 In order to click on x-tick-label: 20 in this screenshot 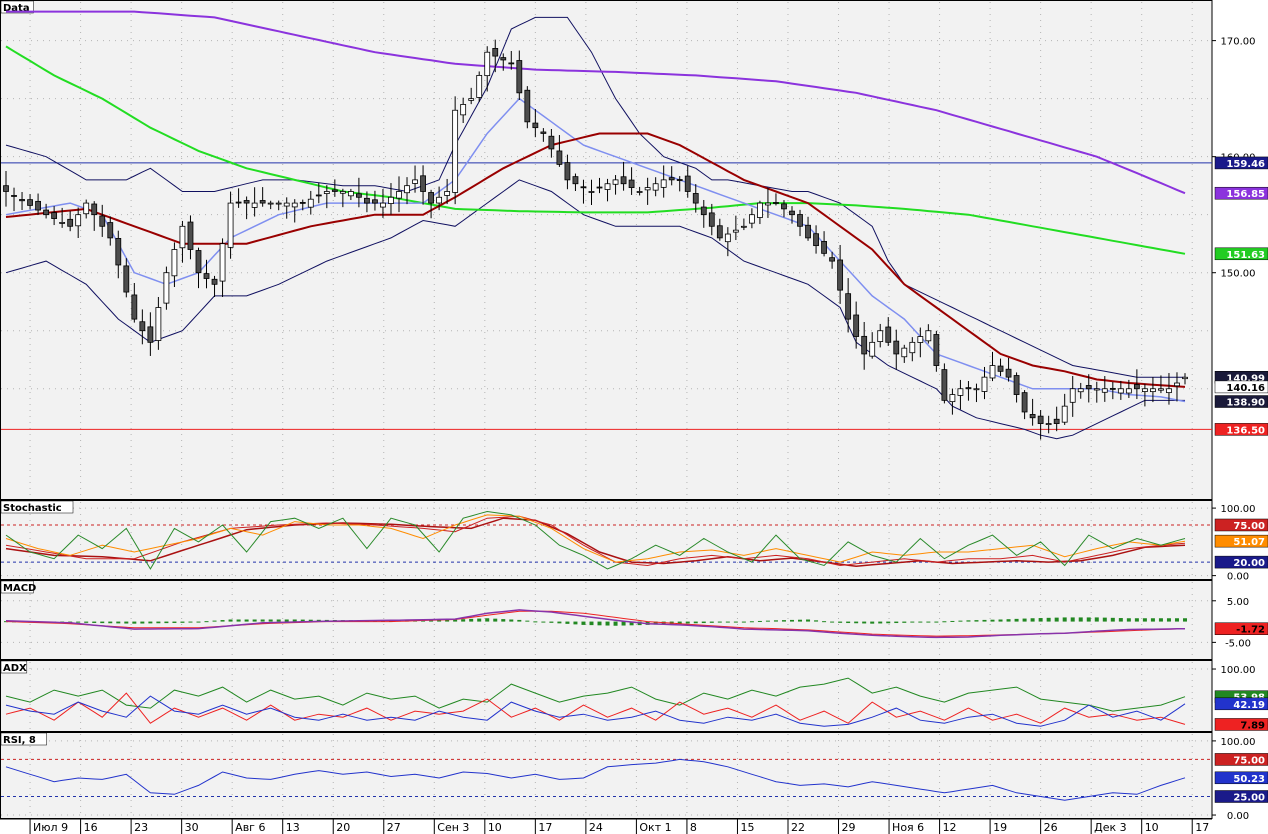, I will do `click(343, 827)`.